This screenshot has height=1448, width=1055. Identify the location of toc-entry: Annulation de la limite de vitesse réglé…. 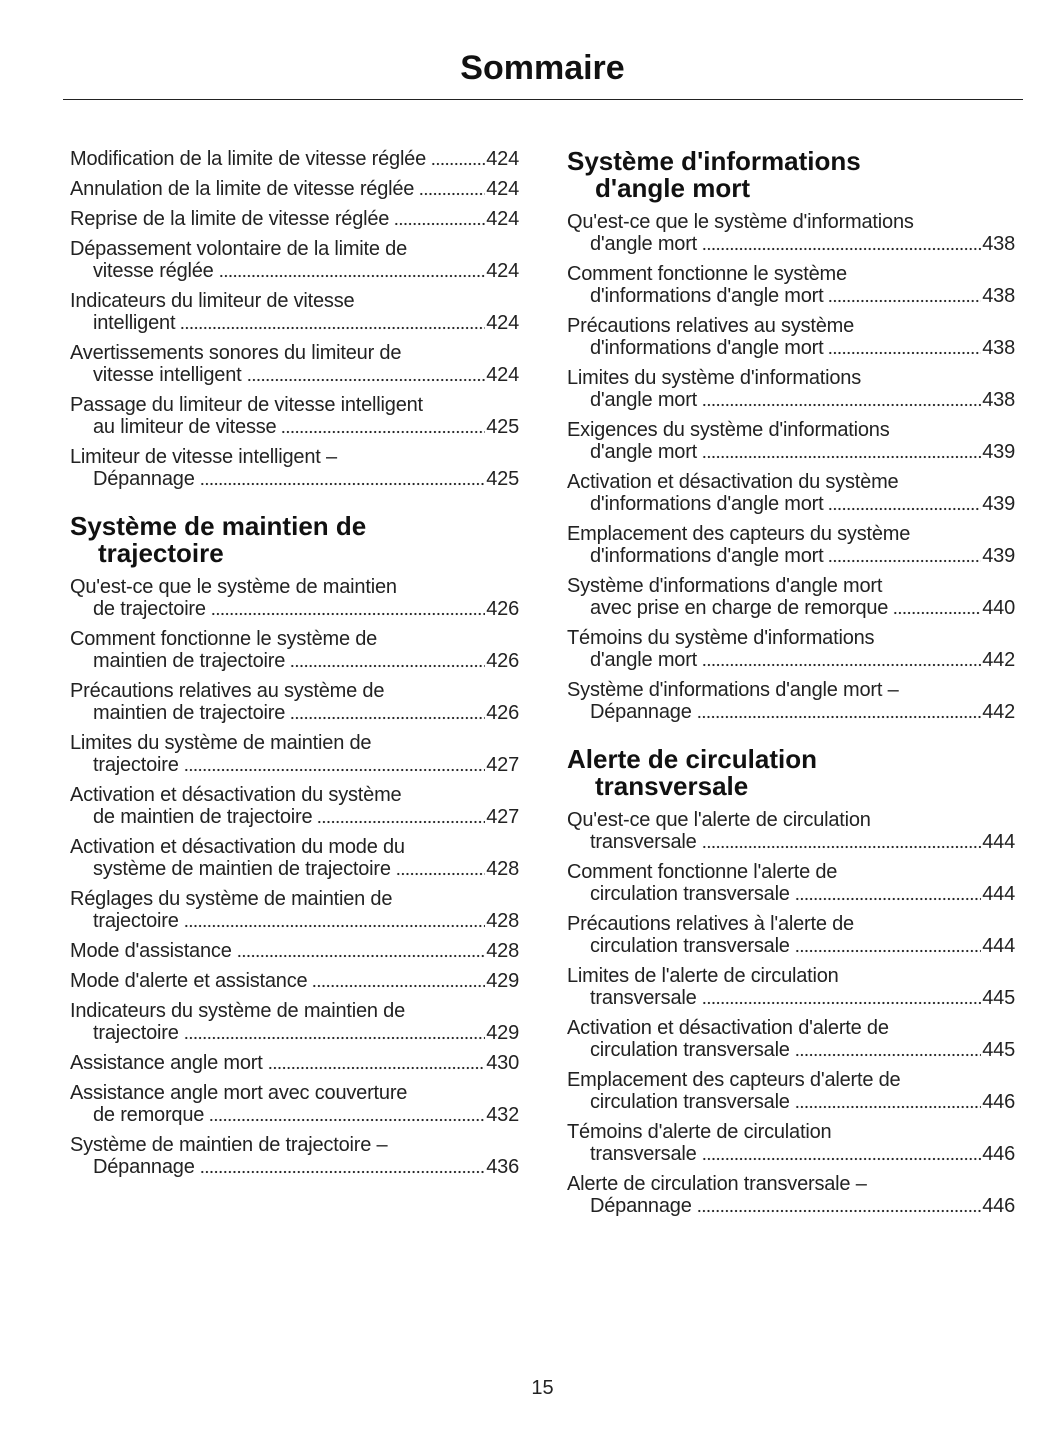
(294, 189).